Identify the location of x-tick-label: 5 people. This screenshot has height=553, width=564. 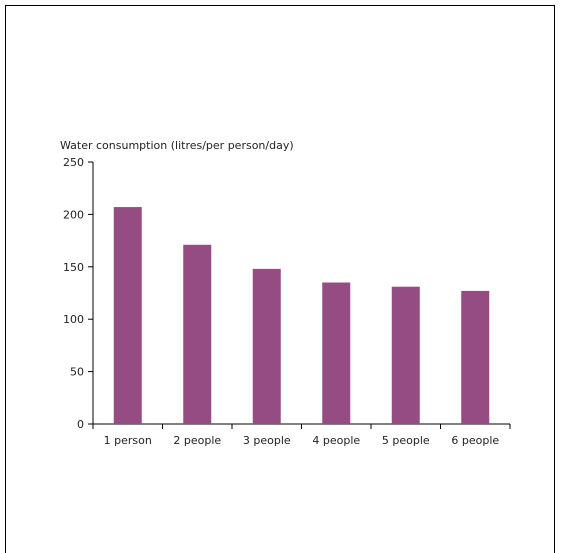
(406, 440).